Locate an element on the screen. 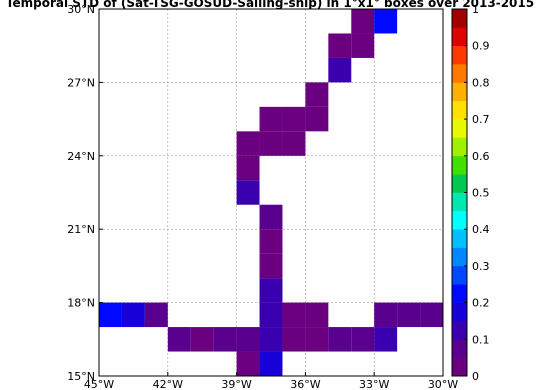 The width and height of the screenshot is (549, 390). colorbar-tick-label: 0.3 is located at coordinates (481, 266).